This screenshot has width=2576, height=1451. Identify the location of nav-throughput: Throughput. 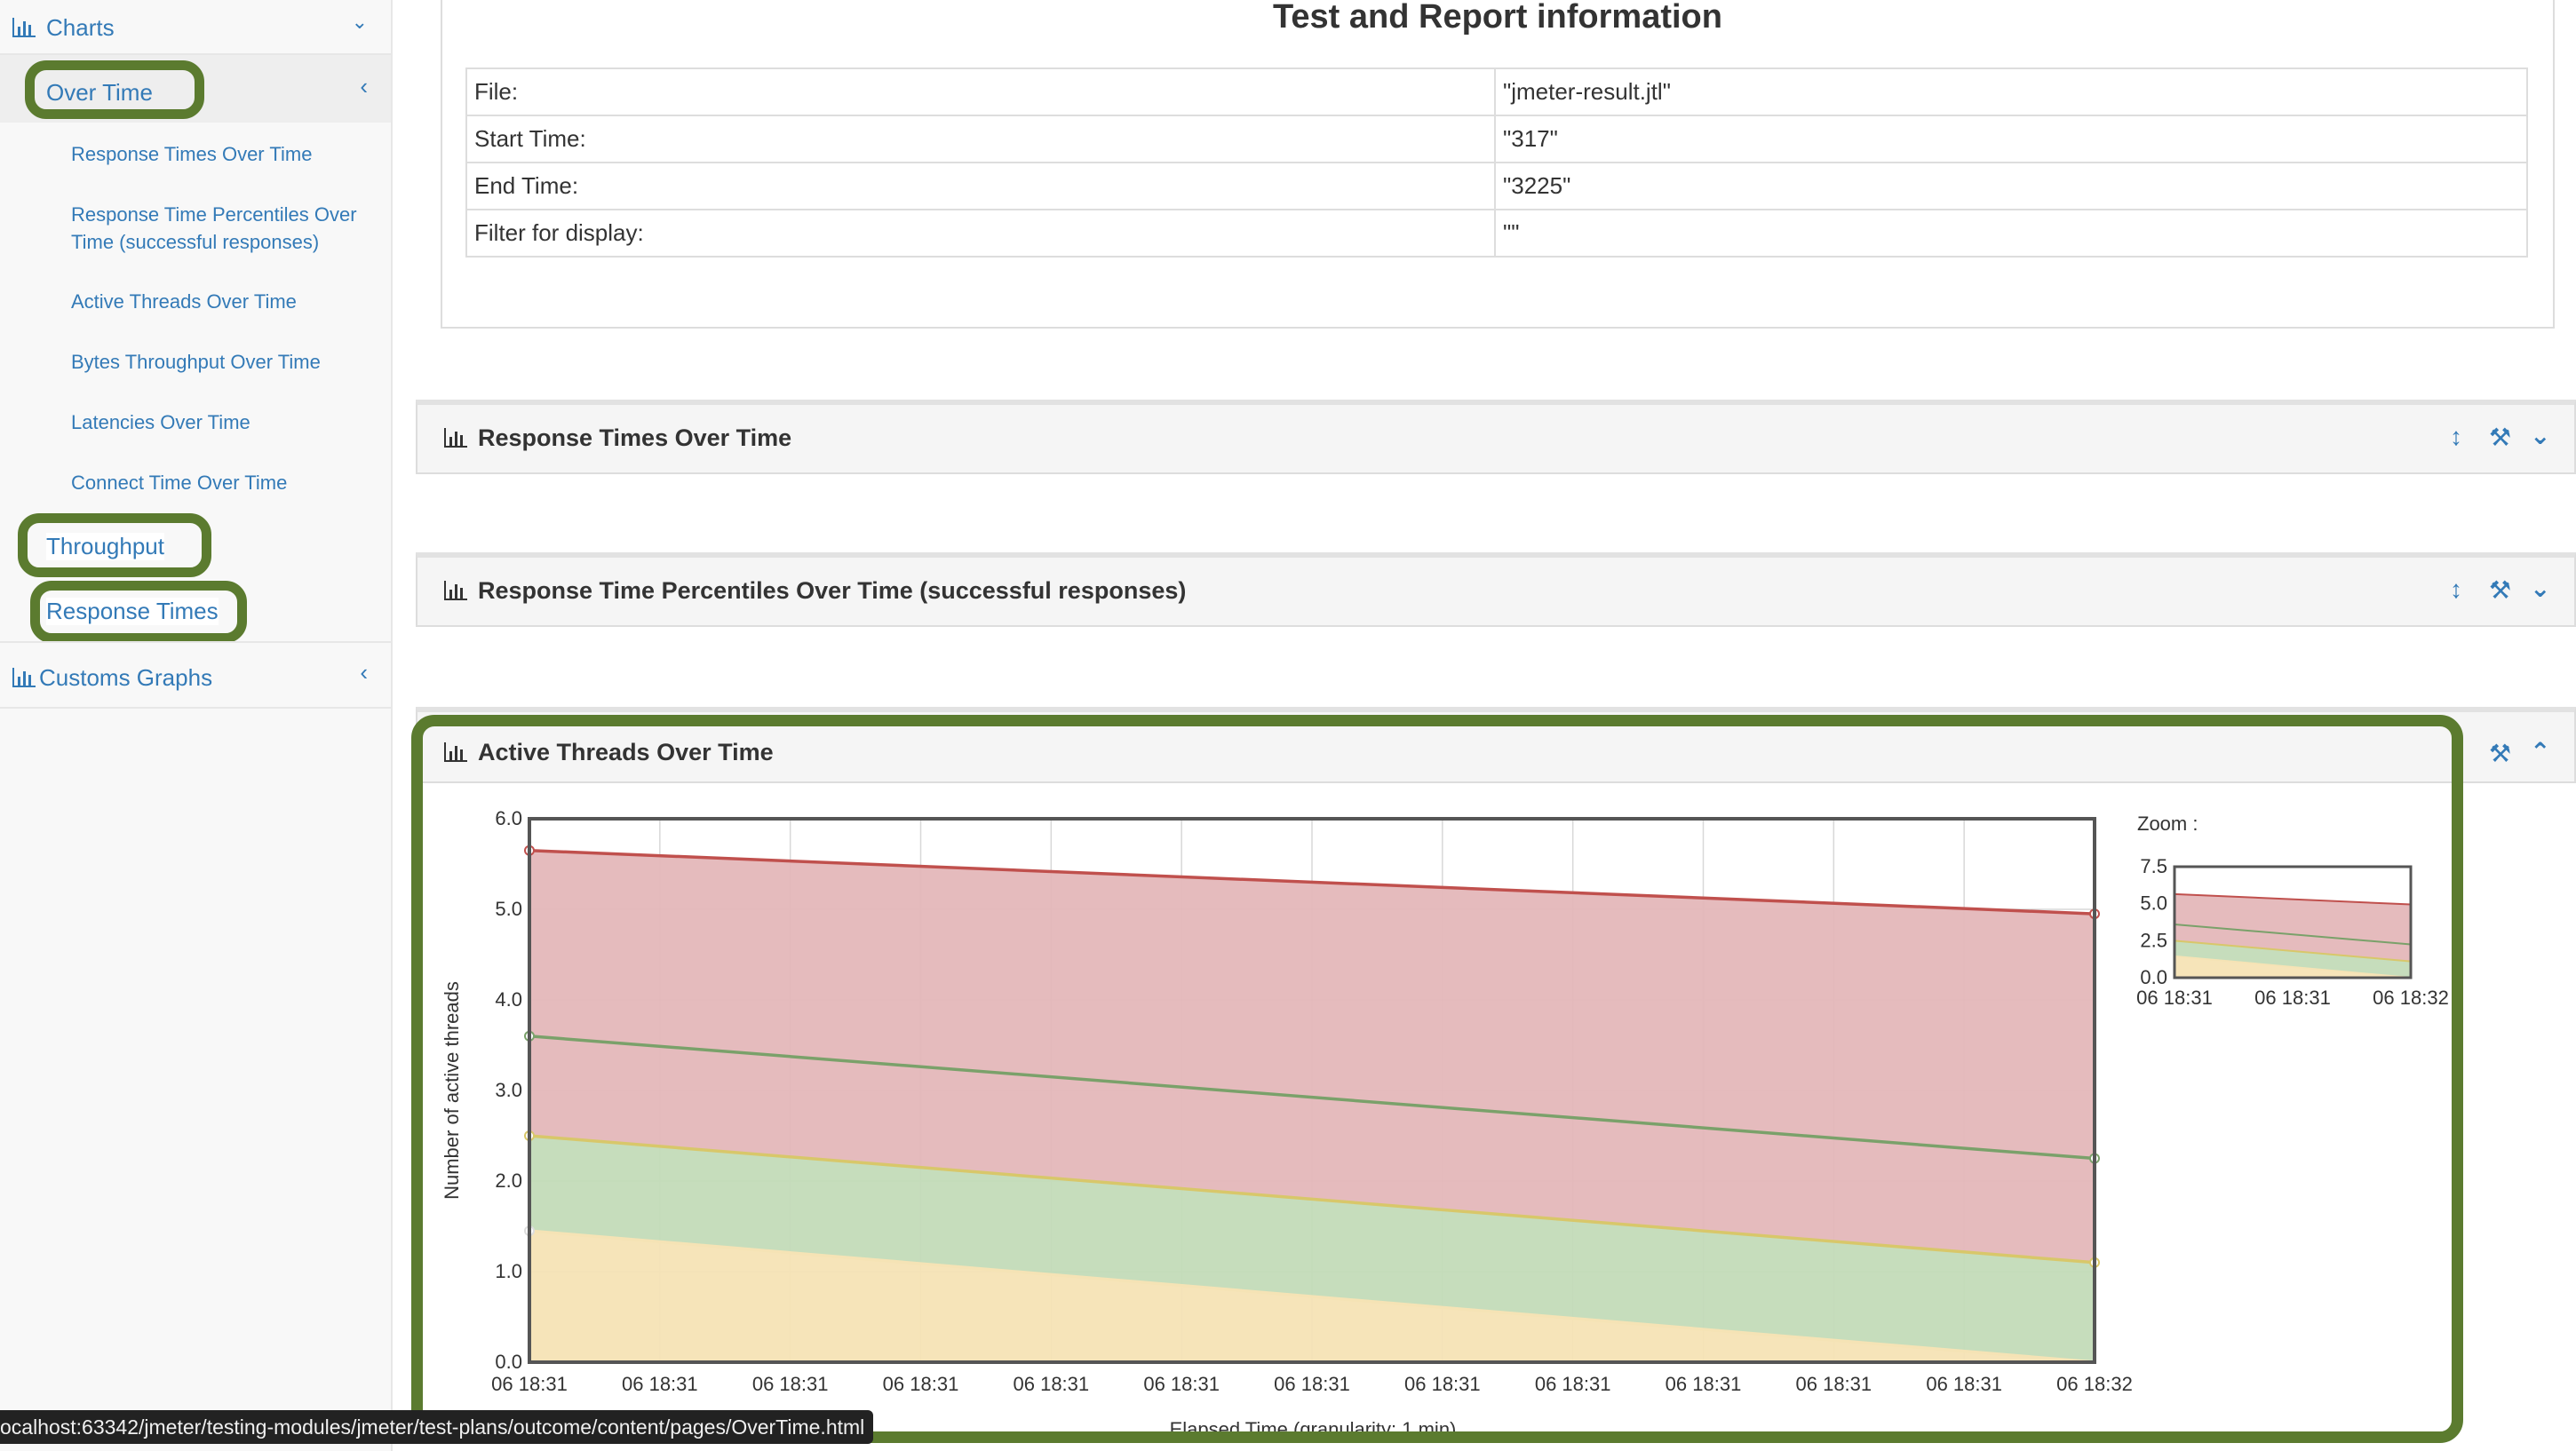
(105, 546).